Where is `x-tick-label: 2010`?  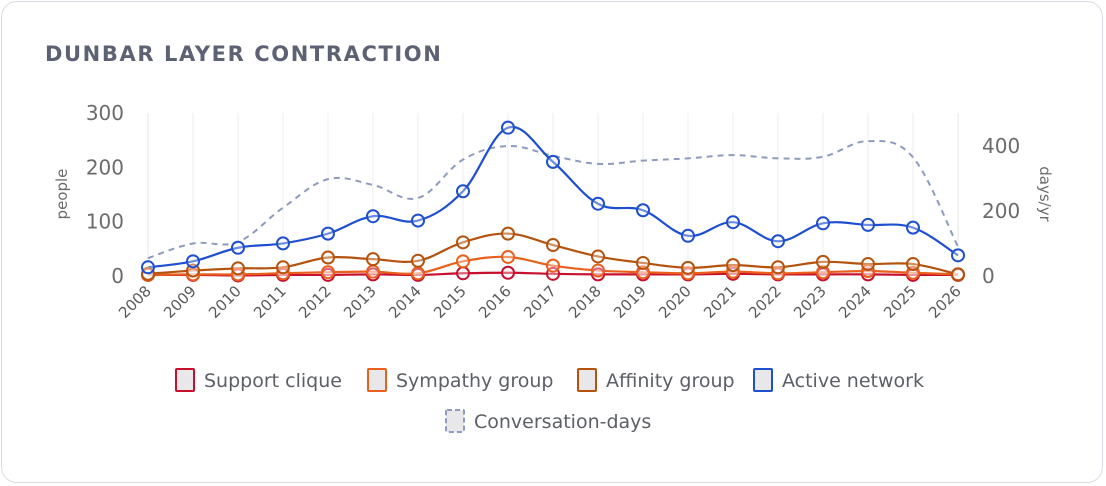
x-tick-label: 2010 is located at coordinates (225, 302).